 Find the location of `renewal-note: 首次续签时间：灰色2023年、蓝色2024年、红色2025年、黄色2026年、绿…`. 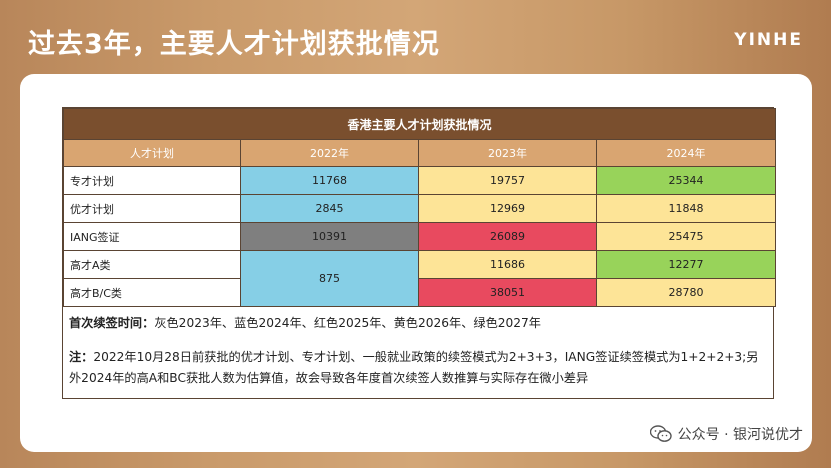

renewal-note: 首次续签时间：灰色2023年、蓝色2024年、红色2025年、黄色2026年、绿… is located at coordinates (418, 323).